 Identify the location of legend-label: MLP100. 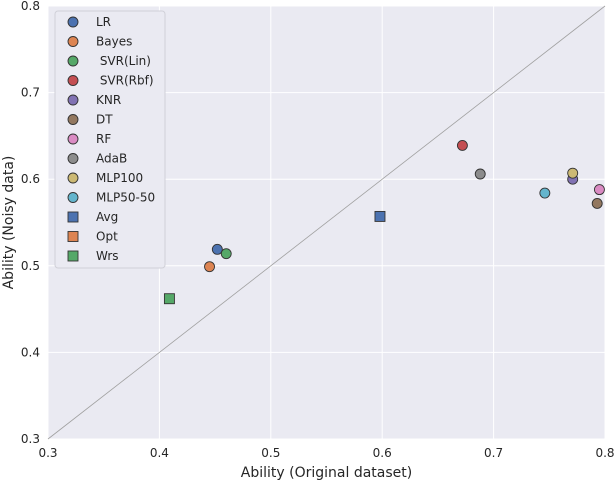
(119, 178).